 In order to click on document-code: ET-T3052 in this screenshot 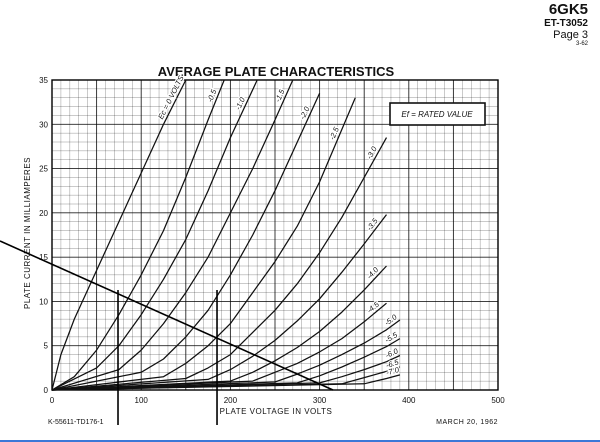, I will do `click(566, 23)`.